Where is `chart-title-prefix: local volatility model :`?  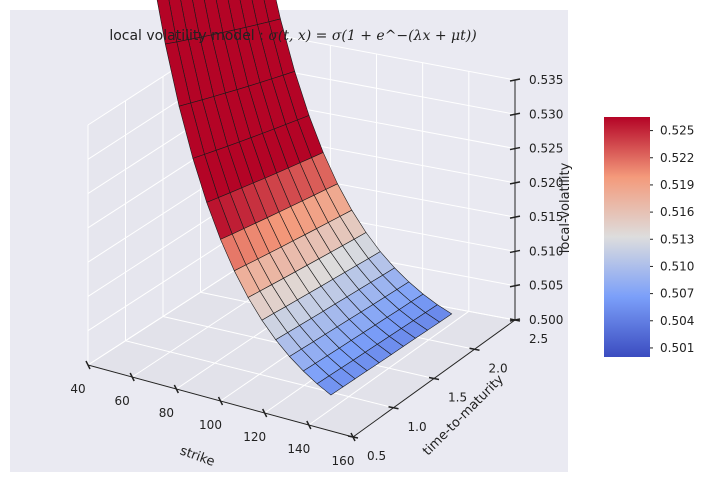
chart-title-prefix: local volatility model : is located at coordinates (188, 36).